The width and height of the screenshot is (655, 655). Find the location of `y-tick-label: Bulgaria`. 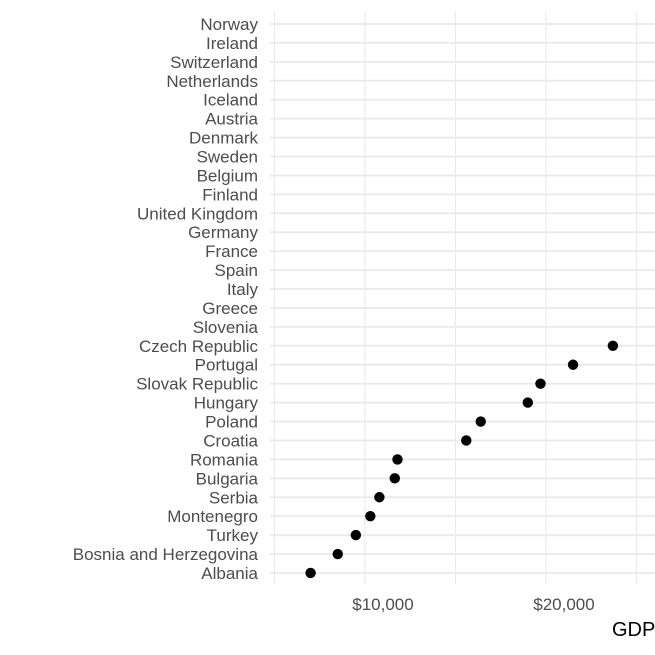

y-tick-label: Bulgaria is located at coordinates (227, 478).